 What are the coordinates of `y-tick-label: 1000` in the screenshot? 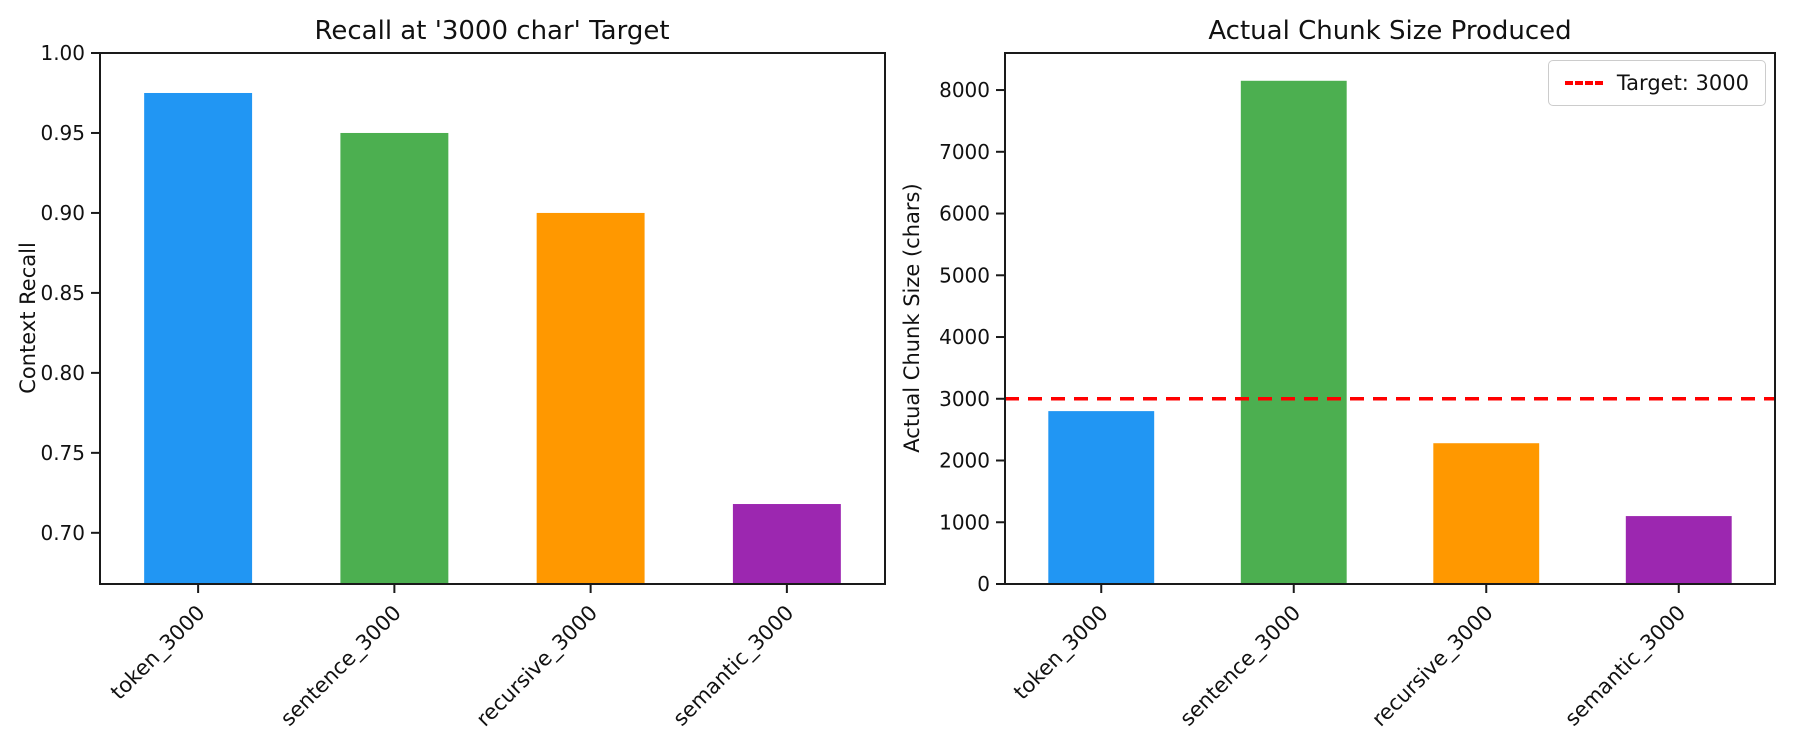 It's located at (964, 522).